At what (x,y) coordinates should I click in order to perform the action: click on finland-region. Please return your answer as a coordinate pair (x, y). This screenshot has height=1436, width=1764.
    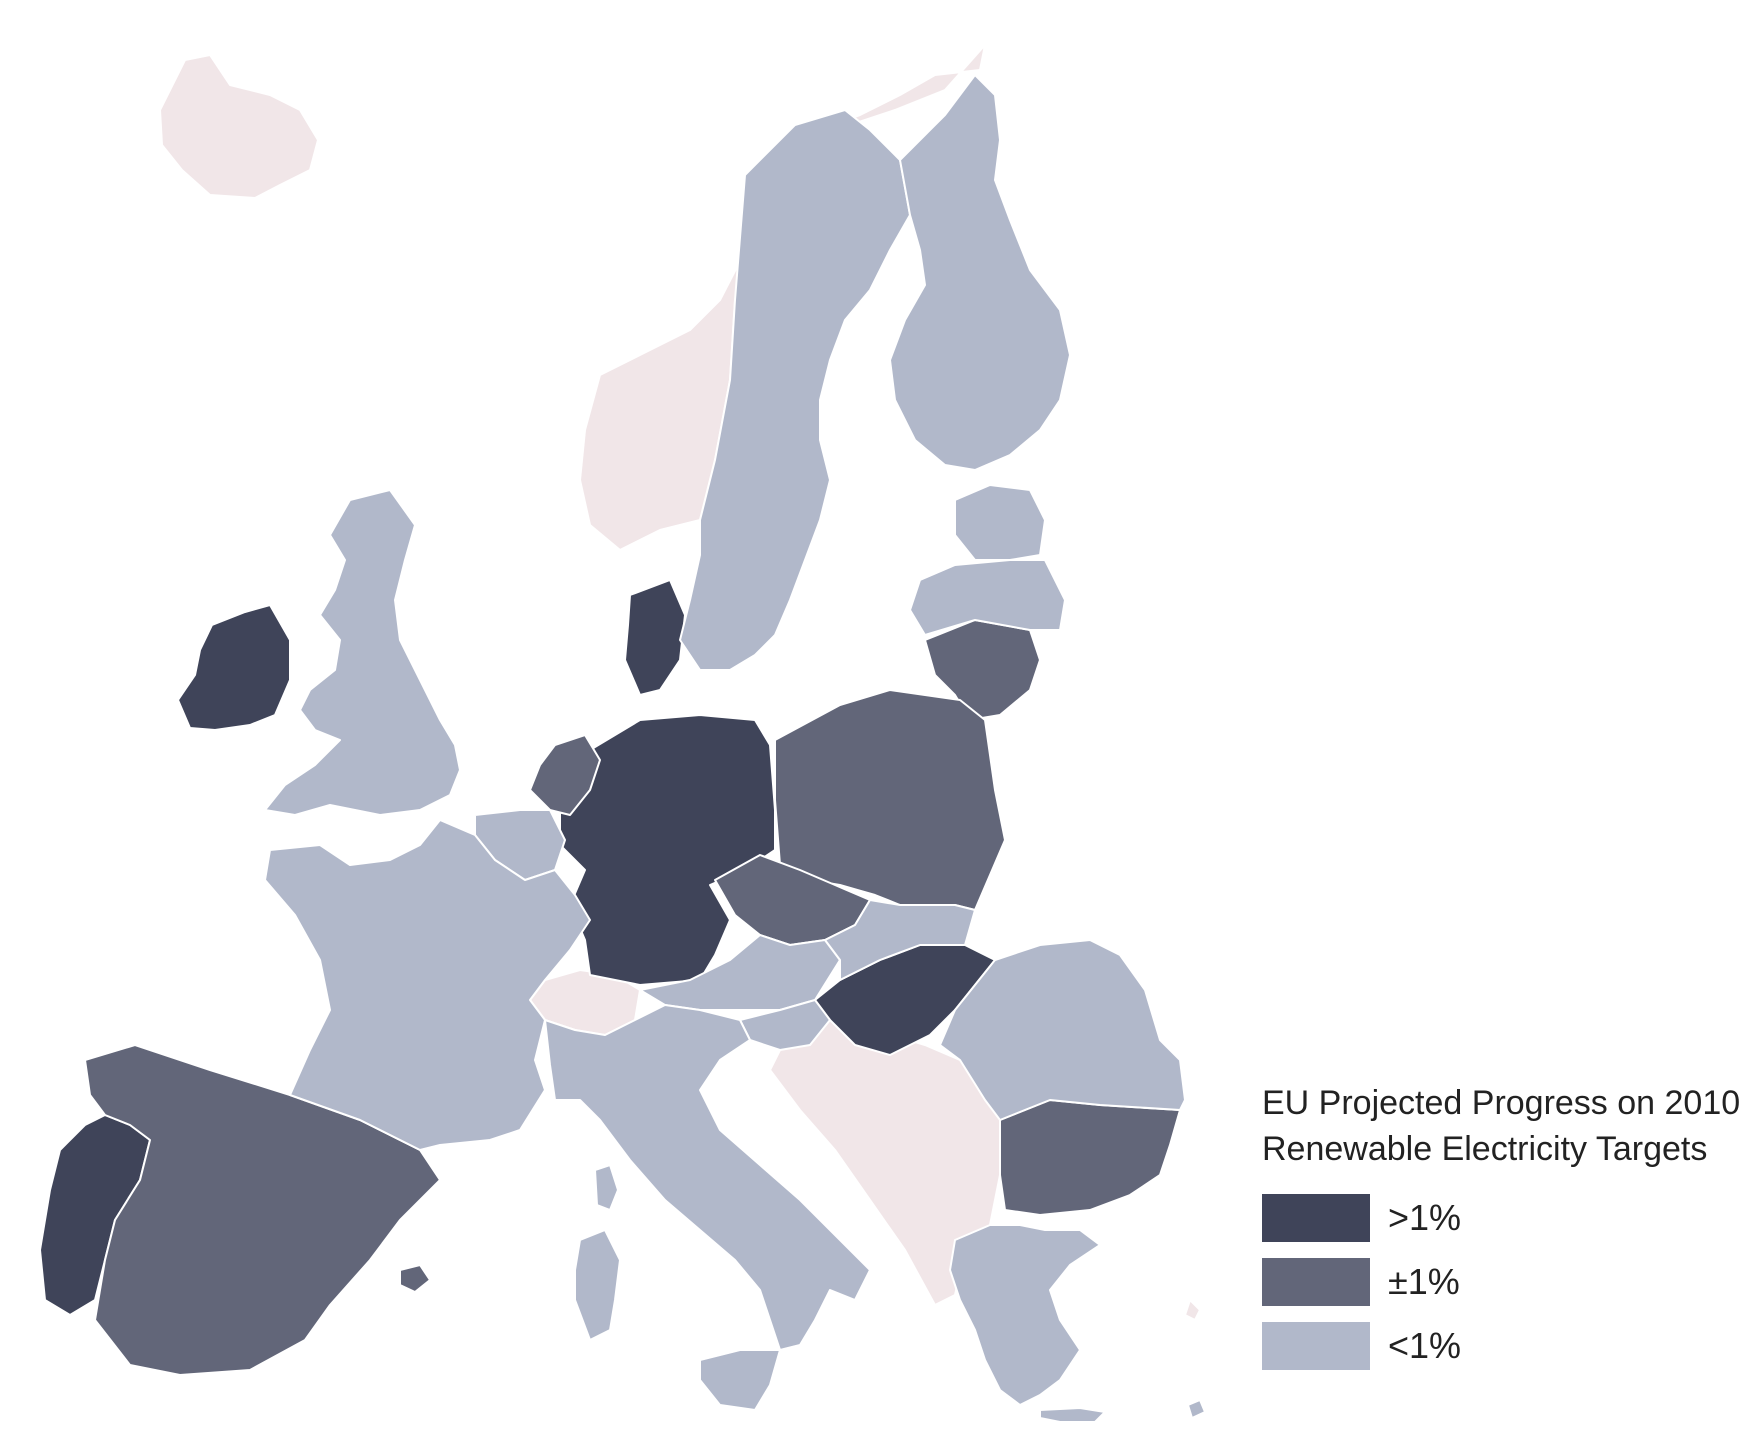
    Looking at the image, I should click on (980, 272).